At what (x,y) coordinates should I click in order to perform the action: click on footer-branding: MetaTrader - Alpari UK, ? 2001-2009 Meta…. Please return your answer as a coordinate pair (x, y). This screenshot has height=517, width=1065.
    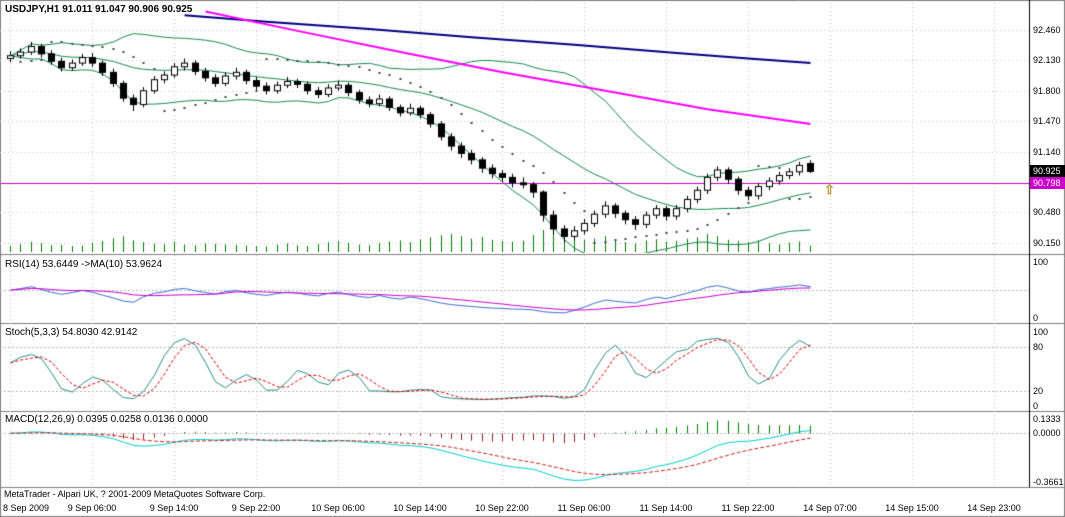
    Looking at the image, I should click on (135, 494).